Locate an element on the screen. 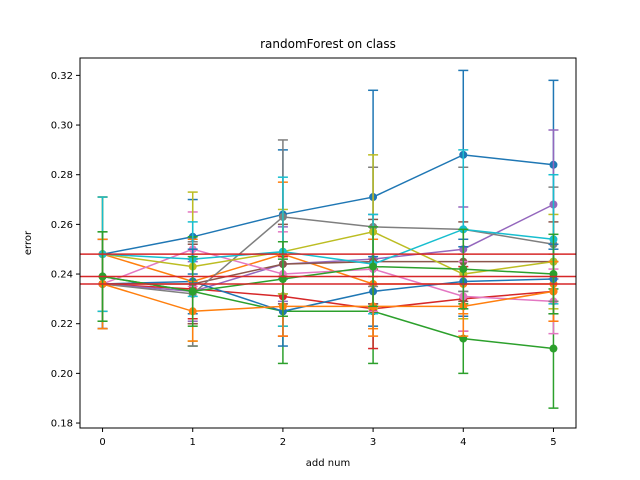 The image size is (640, 480). y-tick-label: 0.18 is located at coordinates (62, 424).